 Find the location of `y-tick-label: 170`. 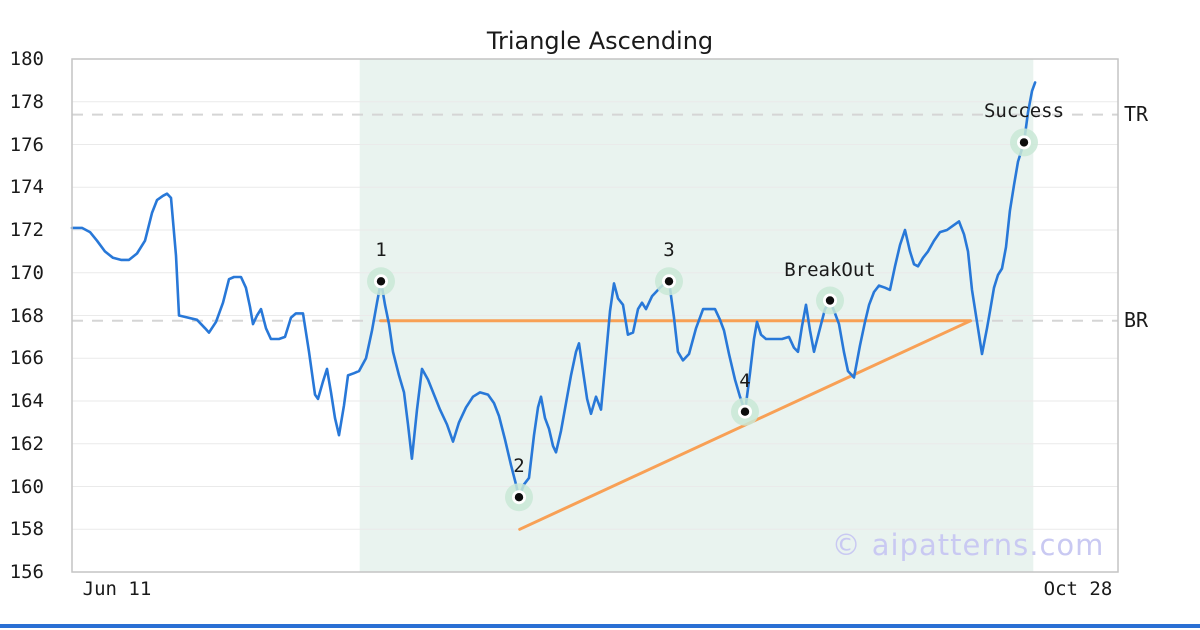

y-tick-label: 170 is located at coordinates (26, 273).